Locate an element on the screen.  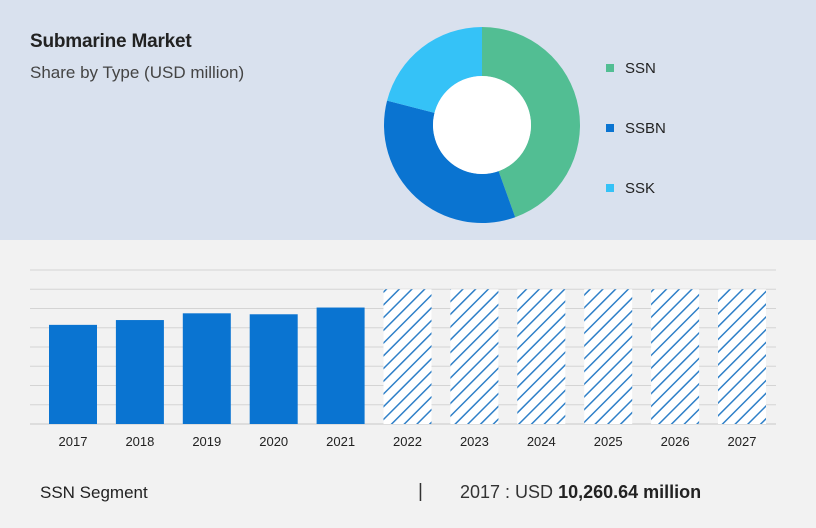
forecast-bar-2022 is located at coordinates (407, 356).